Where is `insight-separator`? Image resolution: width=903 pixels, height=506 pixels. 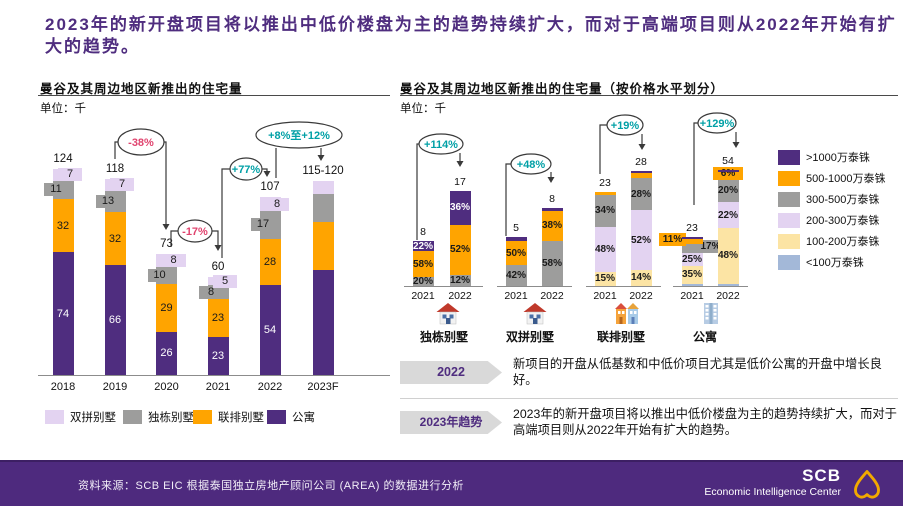
insight-separator is located at coordinates (649, 398).